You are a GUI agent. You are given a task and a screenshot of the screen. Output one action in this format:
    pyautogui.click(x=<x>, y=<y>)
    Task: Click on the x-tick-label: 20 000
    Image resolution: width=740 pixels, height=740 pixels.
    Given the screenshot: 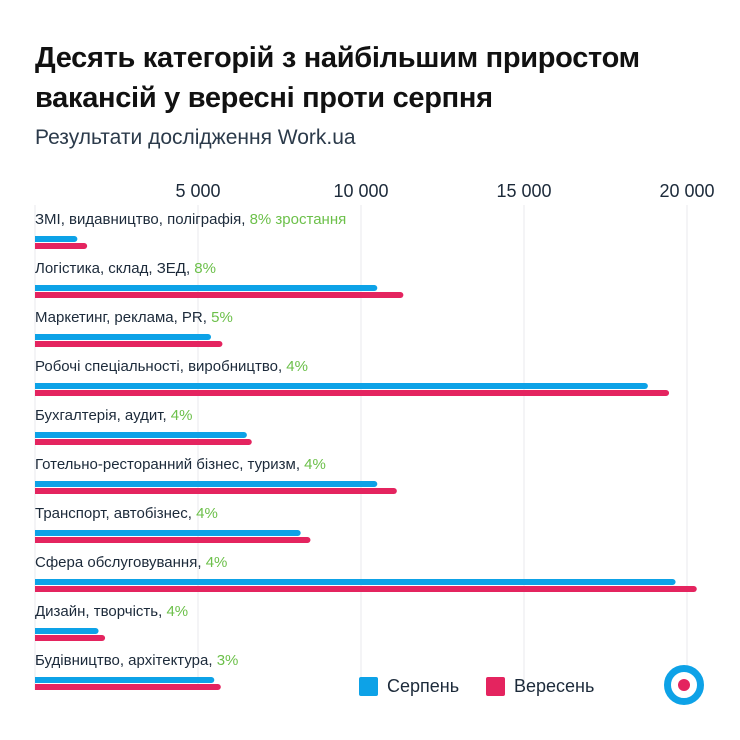 What is the action you would take?
    pyautogui.click(x=686, y=191)
    